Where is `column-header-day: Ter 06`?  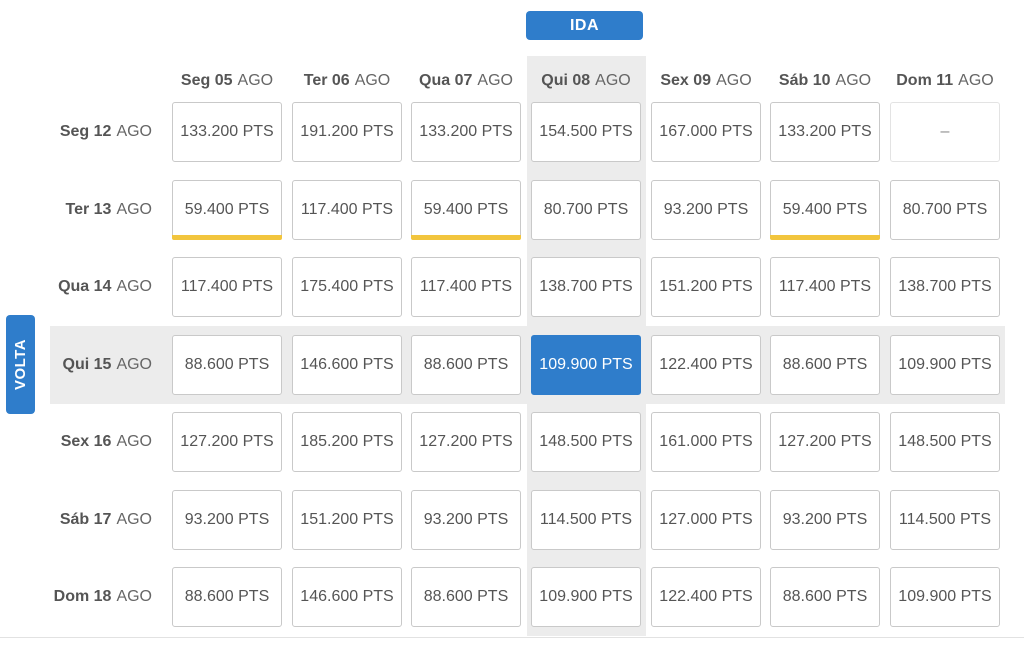 column-header-day: Ter 06 is located at coordinates (326, 80).